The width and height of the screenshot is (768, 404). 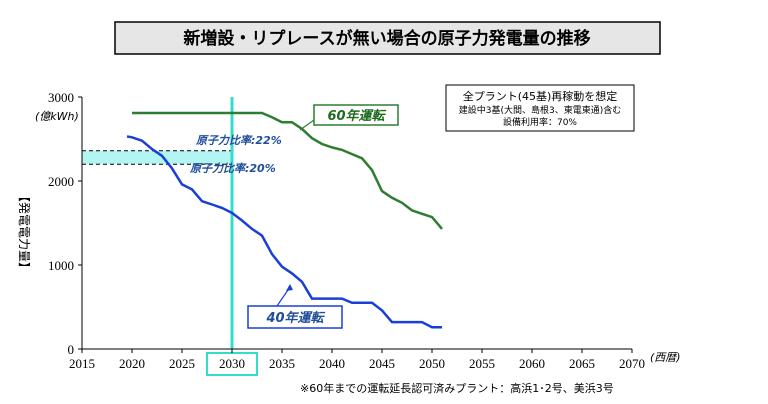 What do you see at coordinates (238, 140) in the screenshot?
I see `ratio-22-label: 原子力比率:22%` at bounding box center [238, 140].